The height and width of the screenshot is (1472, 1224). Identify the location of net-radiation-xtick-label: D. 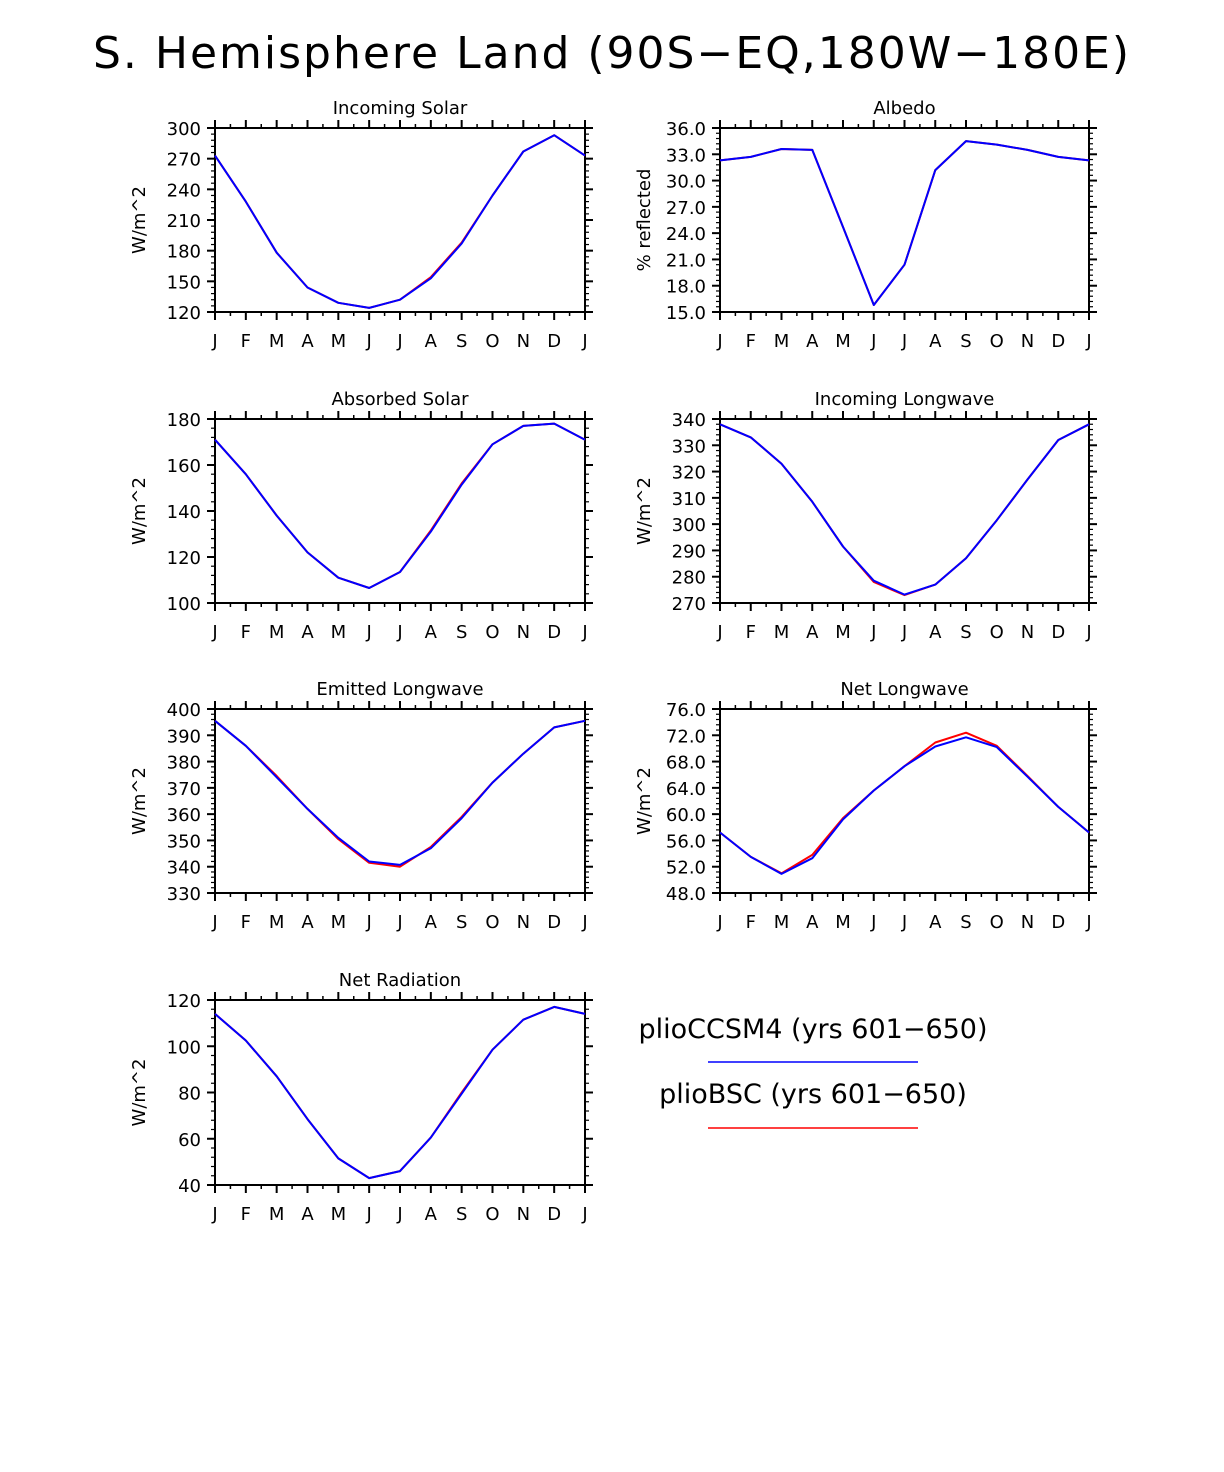
(554, 1214).